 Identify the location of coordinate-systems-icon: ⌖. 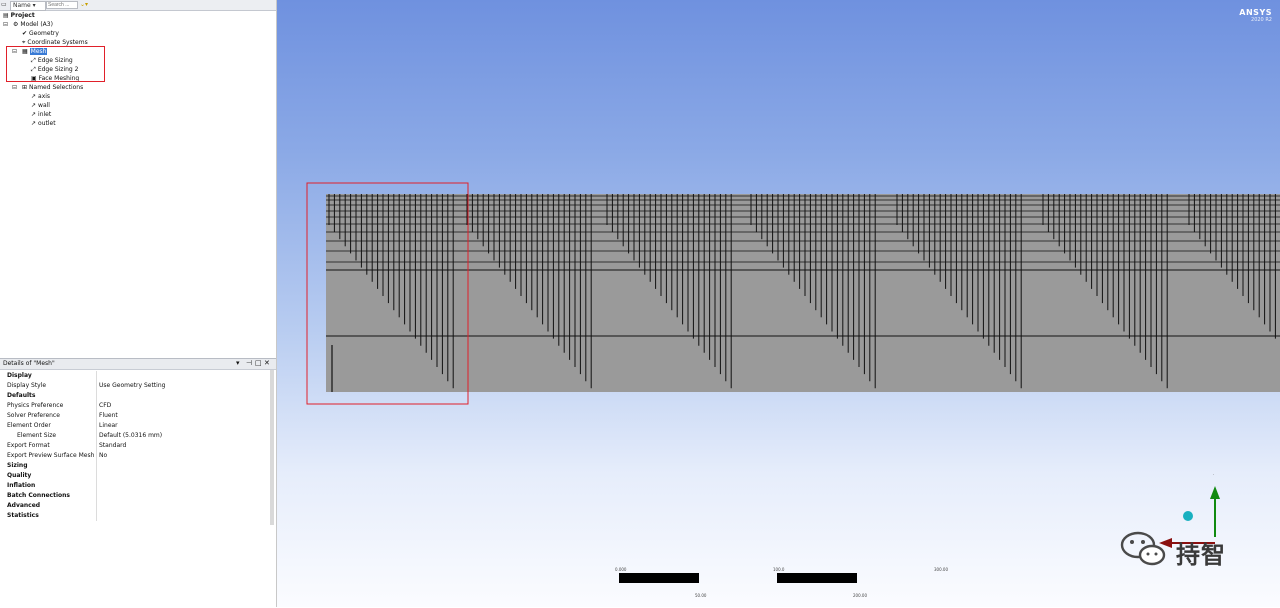
(24, 42).